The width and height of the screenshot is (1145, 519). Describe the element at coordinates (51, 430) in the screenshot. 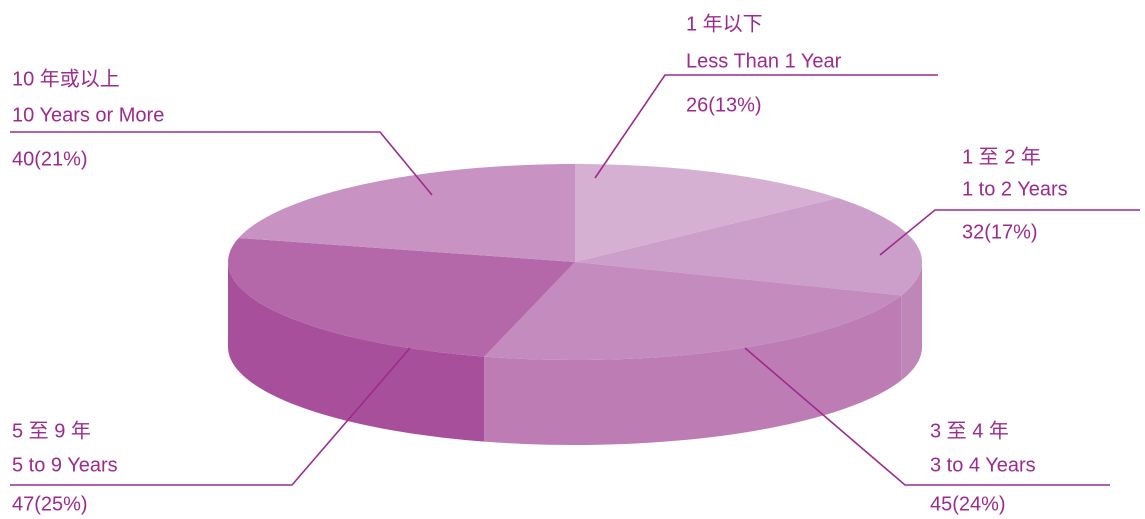

I see `category-label-zh: 5 至 9 年` at that location.